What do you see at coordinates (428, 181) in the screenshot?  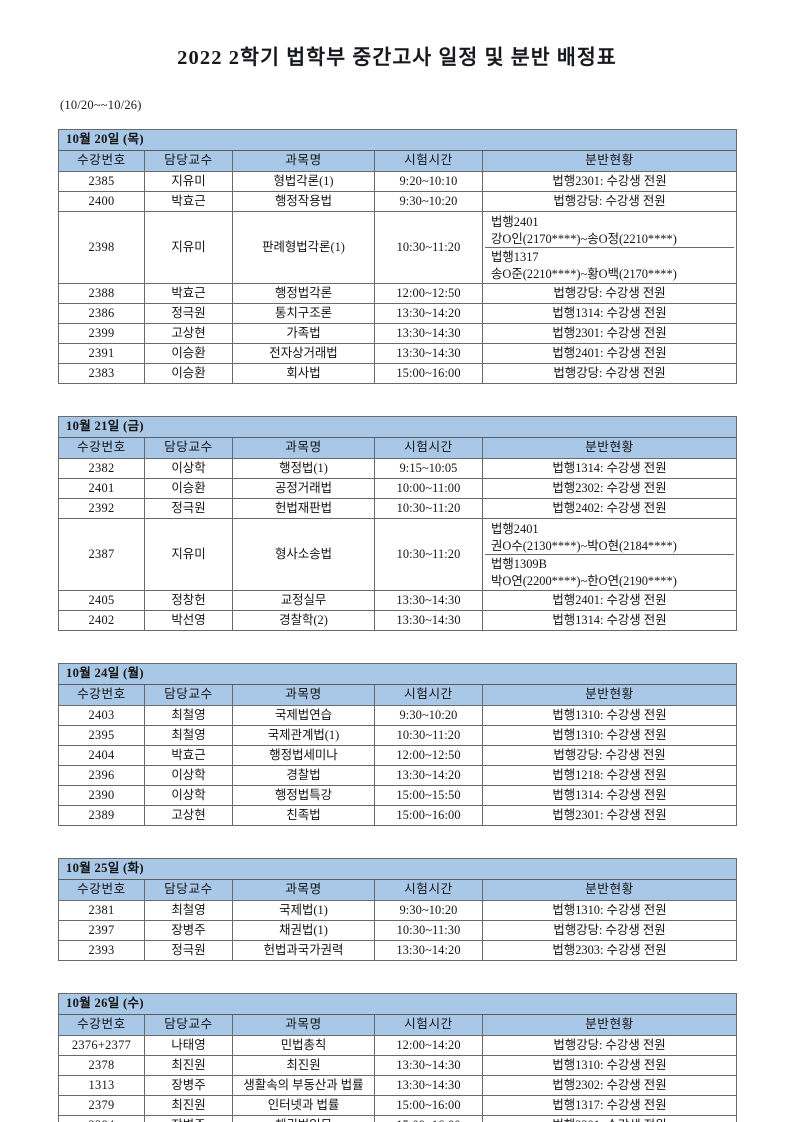 I see `cell-time: 9:20~10:10` at bounding box center [428, 181].